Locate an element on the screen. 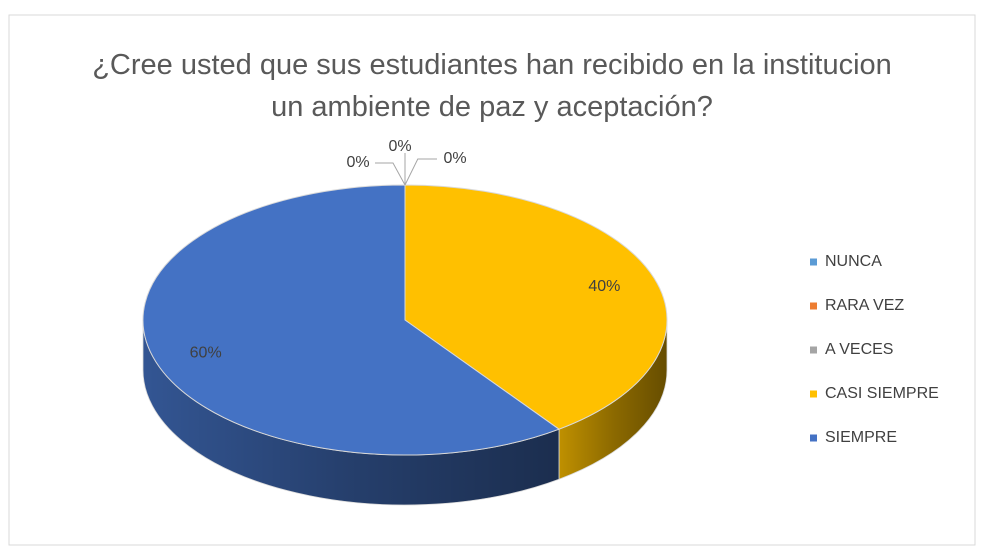 The image size is (984, 555). legend-label: CASI SIEMPRE is located at coordinates (882, 393).